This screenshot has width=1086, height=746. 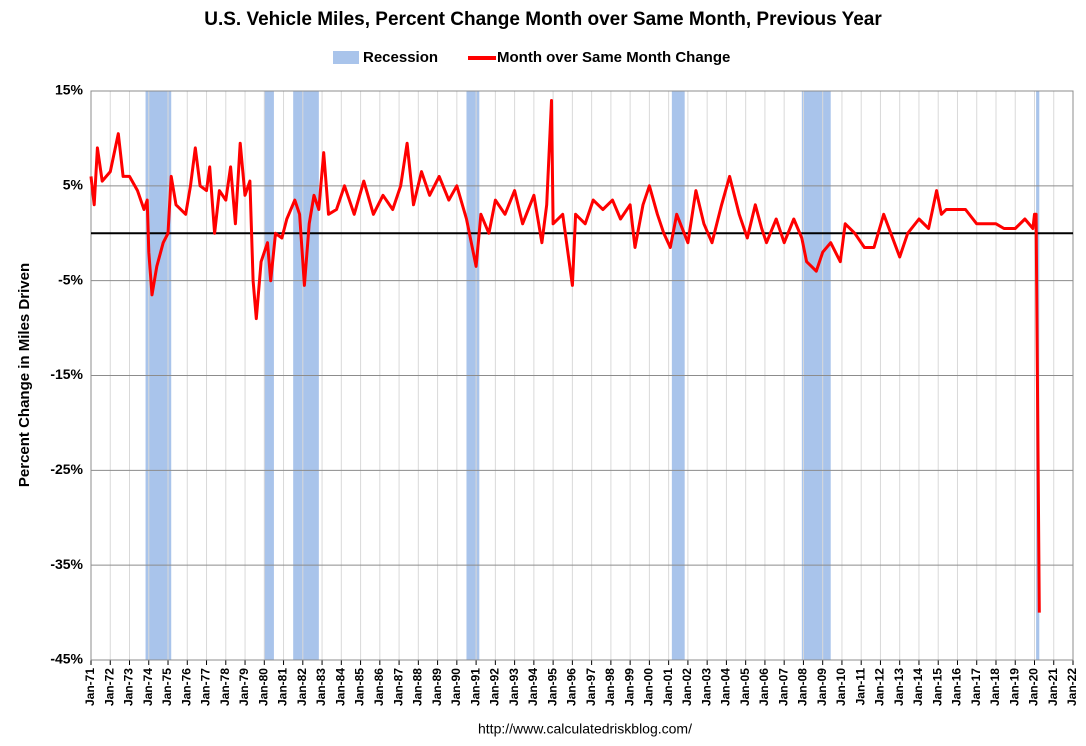 I want to click on x-tick-label: Jan-12, so click(x=880, y=687).